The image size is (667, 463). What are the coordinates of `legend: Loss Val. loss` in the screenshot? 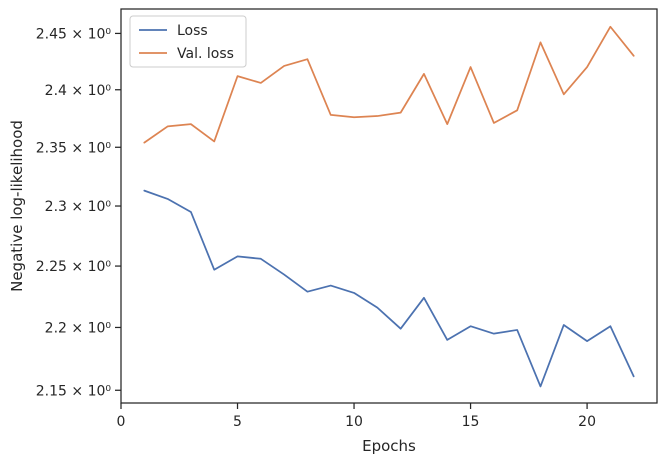 It's located at (188, 41).